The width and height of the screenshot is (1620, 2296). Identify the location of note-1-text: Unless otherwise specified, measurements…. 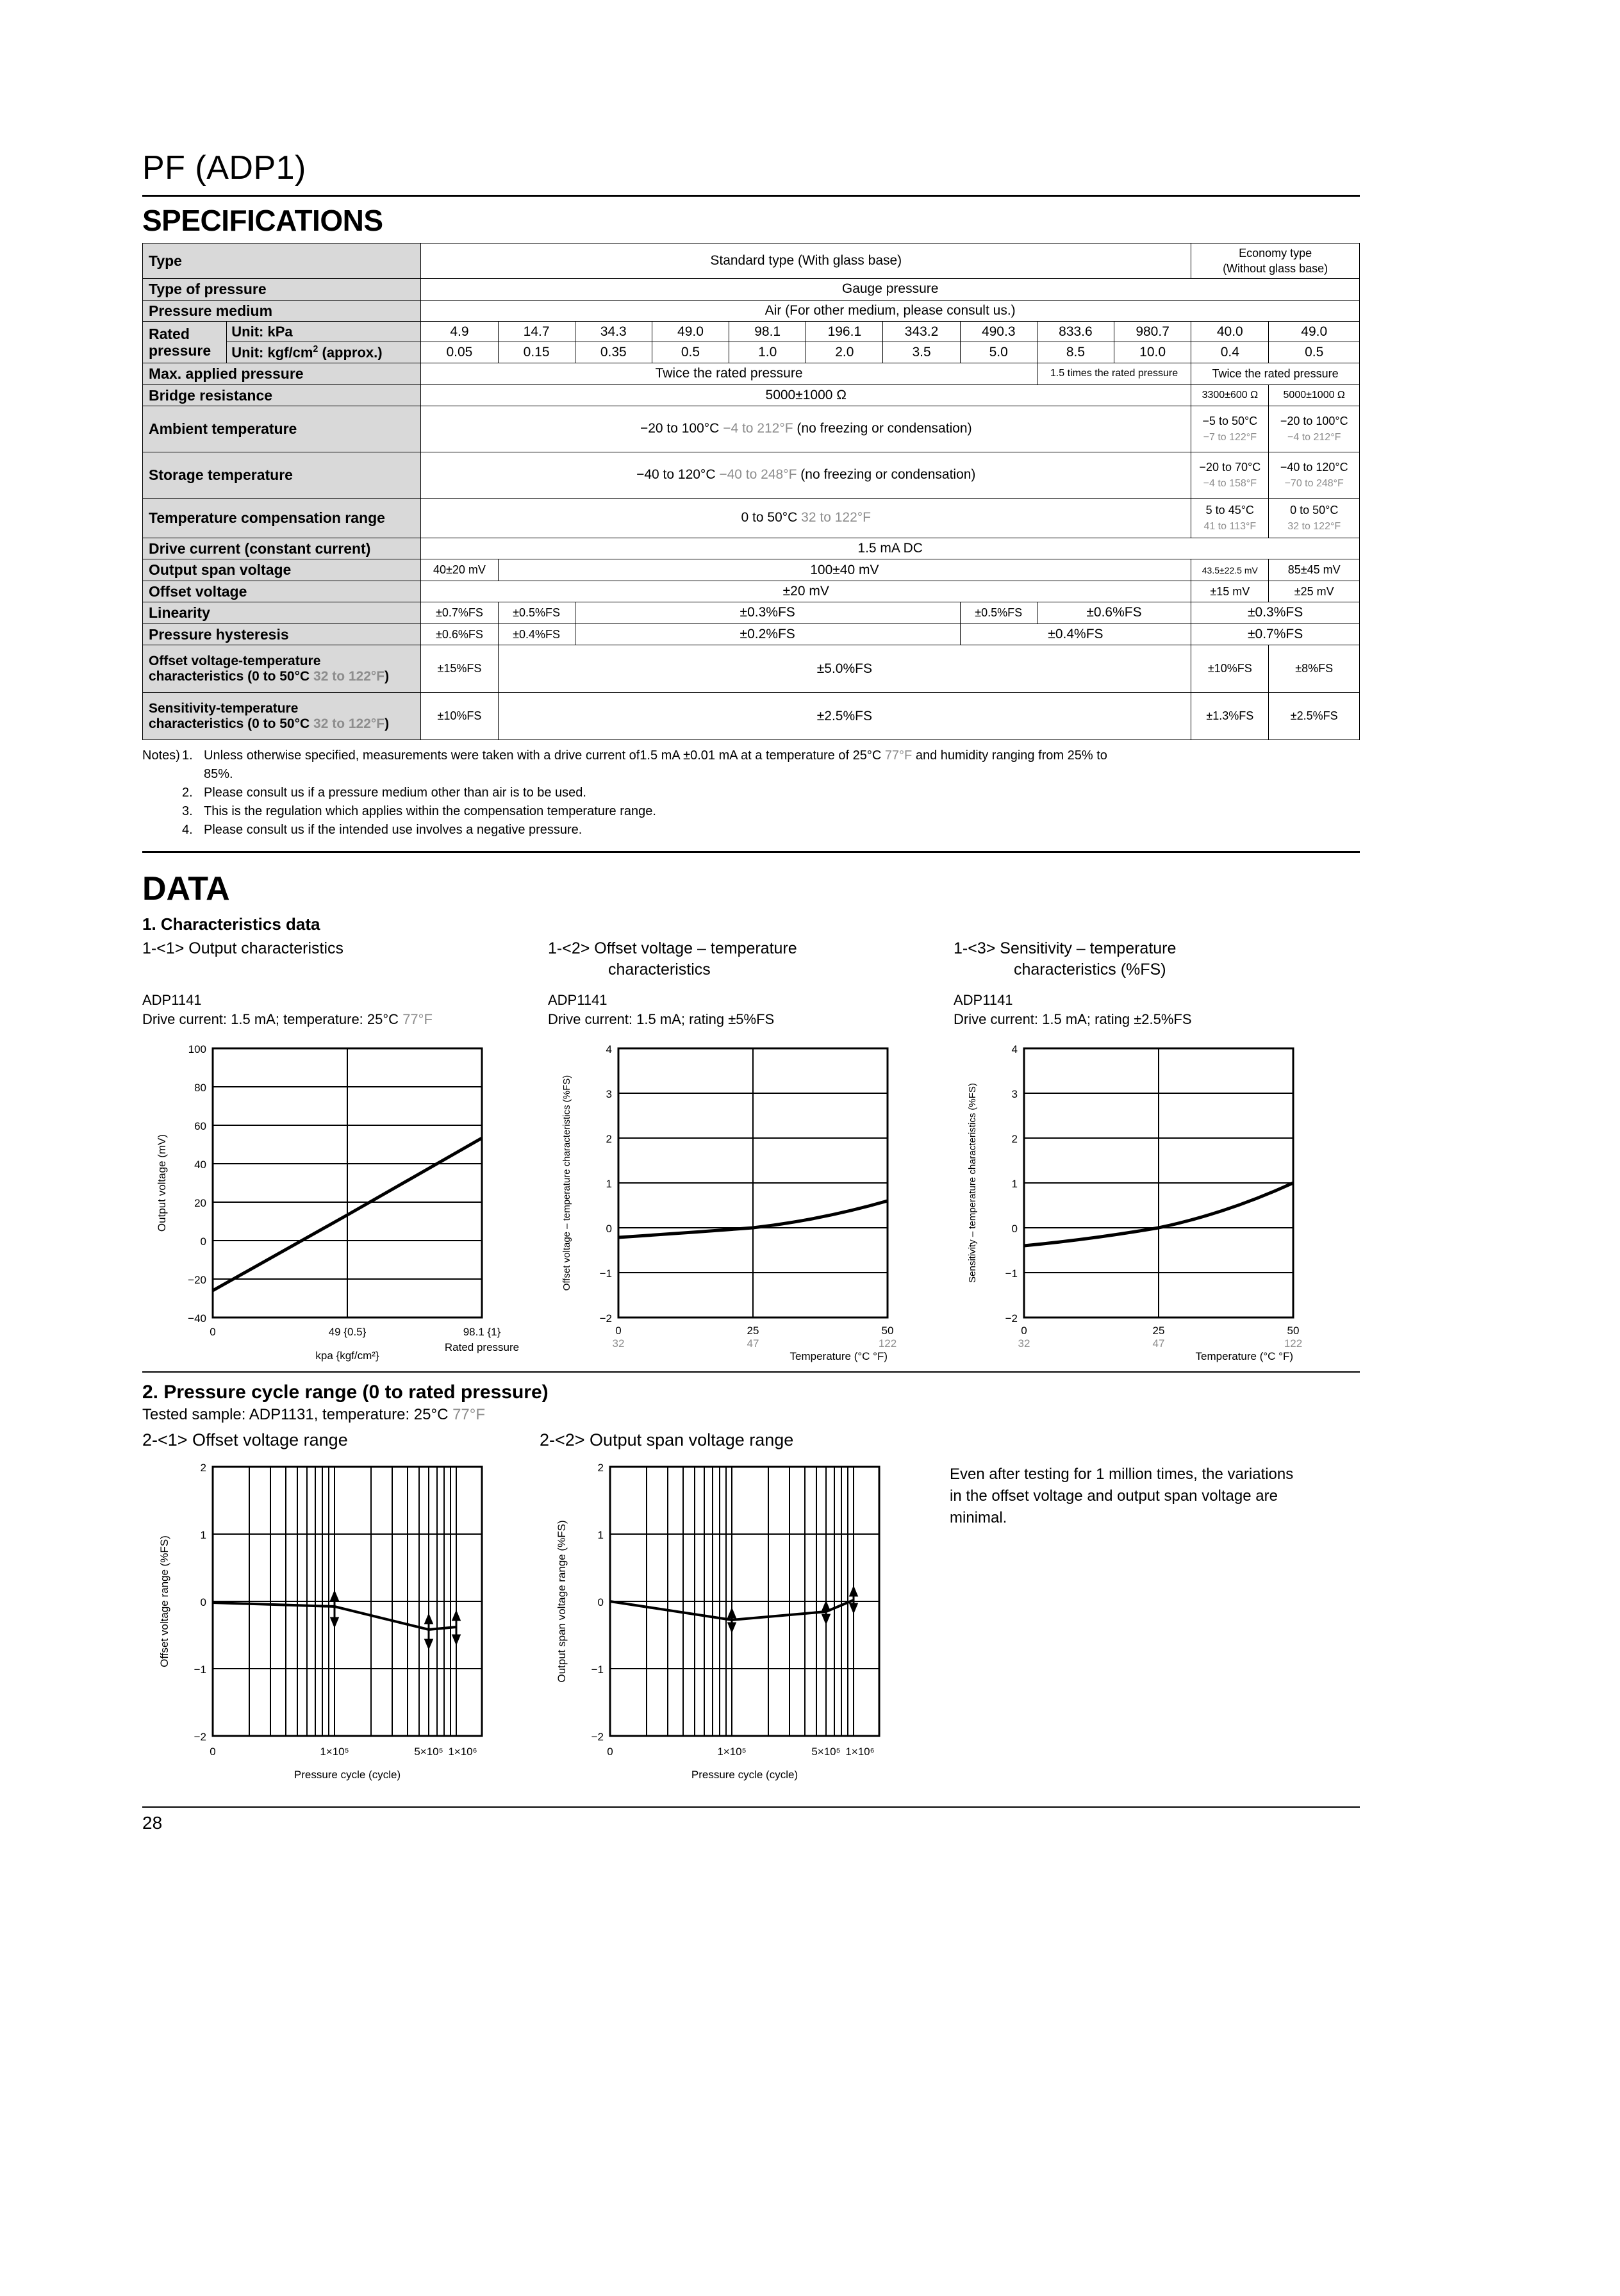
(782, 756).